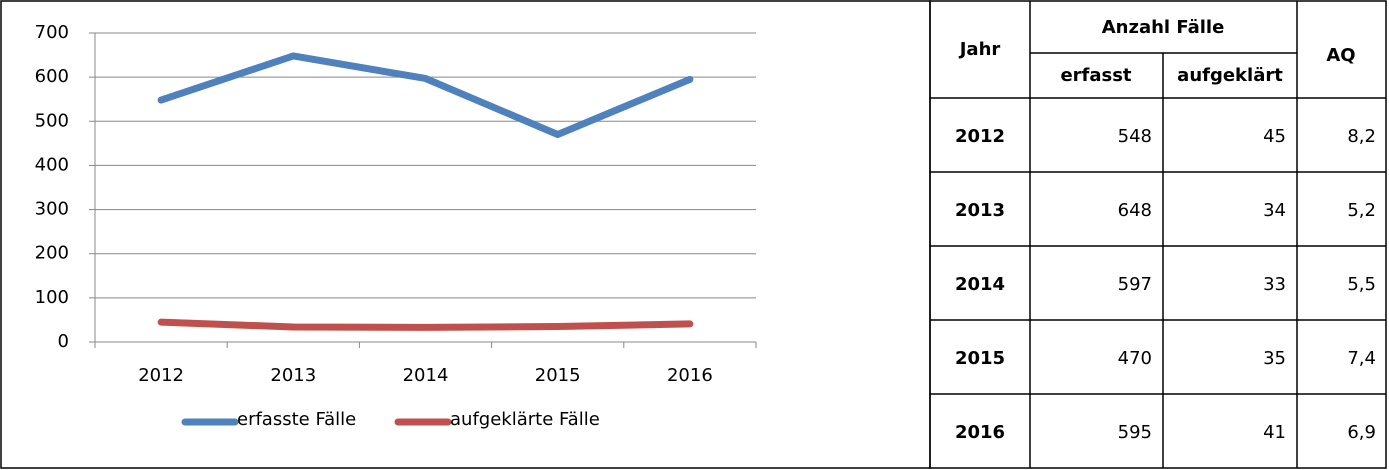 Image resolution: width=1389 pixels, height=470 pixels. I want to click on cell: 548, so click(1135, 136).